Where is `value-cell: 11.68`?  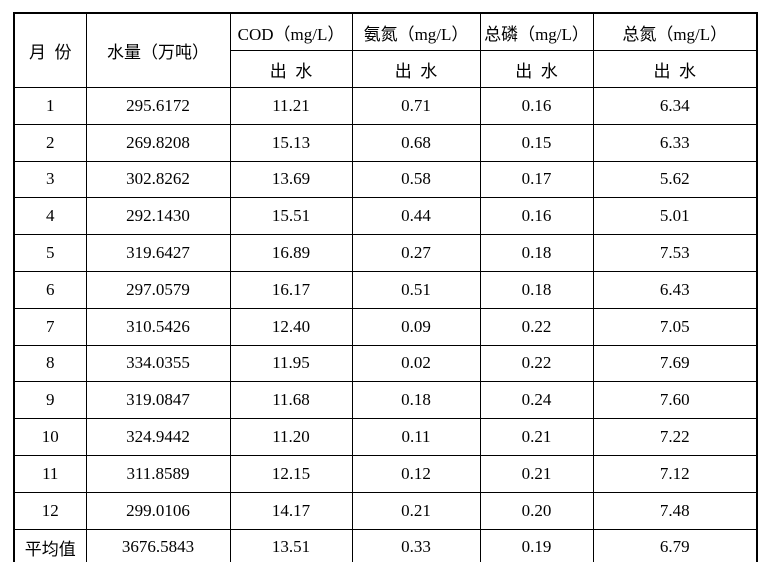
value-cell: 11.68 is located at coordinates (291, 400).